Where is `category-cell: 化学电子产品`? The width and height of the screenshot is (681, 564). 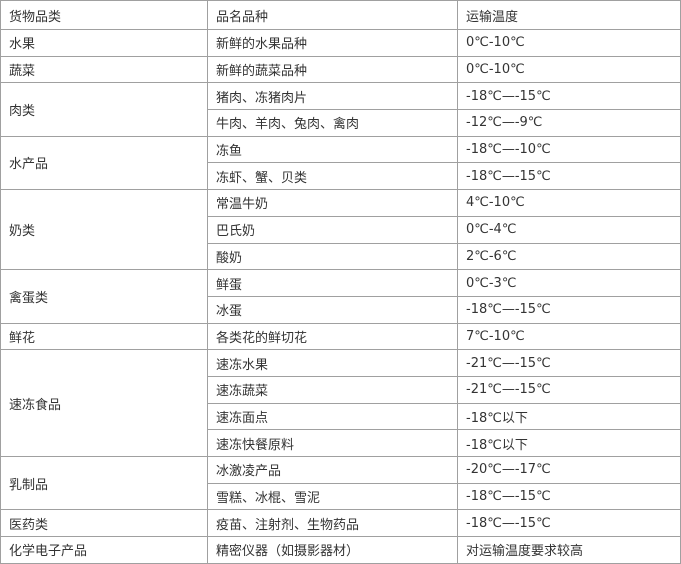
category-cell: 化学电子产品 is located at coordinates (104, 550).